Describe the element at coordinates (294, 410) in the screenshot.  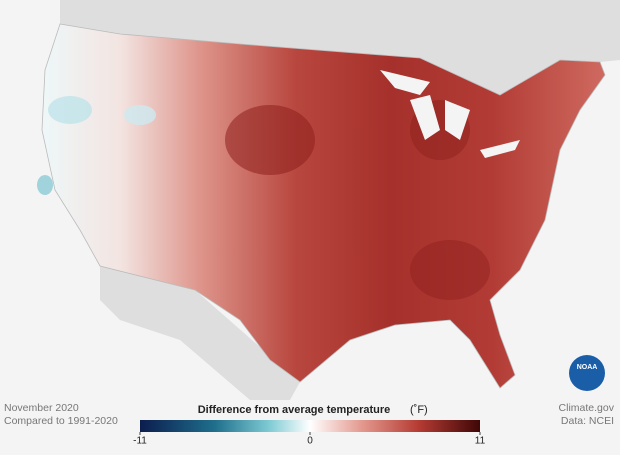
I see `legend-title: Difference from average temperature` at that location.